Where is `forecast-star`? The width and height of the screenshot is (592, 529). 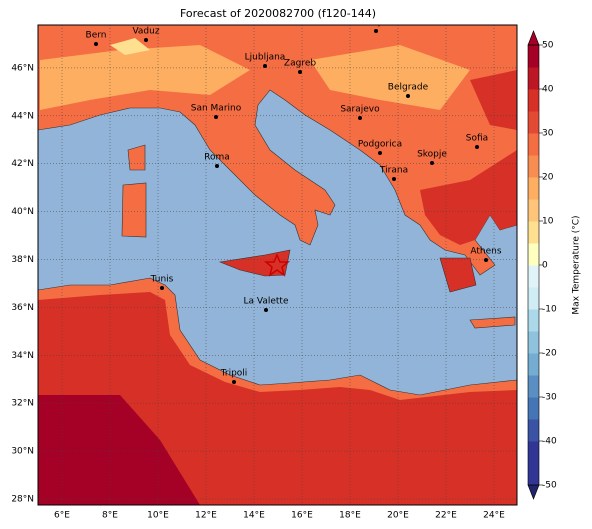 forecast-star is located at coordinates (277, 265).